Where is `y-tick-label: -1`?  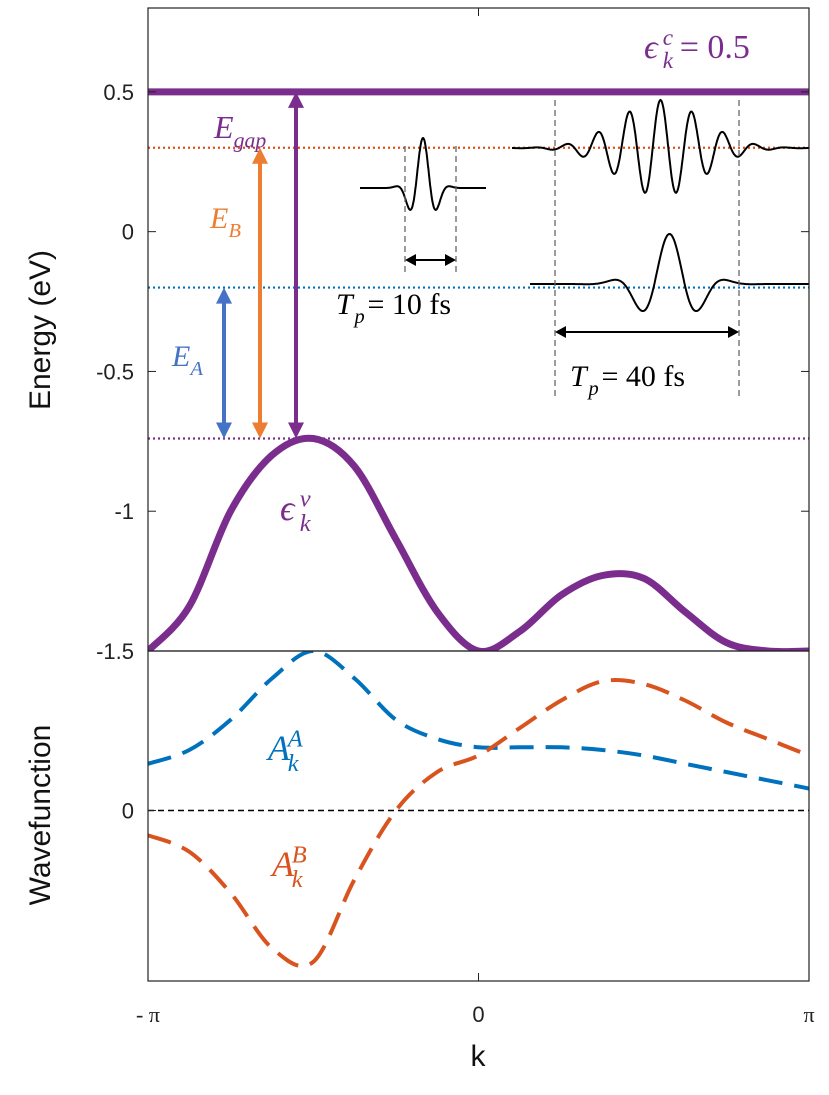 y-tick-label: -1 is located at coordinates (124, 511).